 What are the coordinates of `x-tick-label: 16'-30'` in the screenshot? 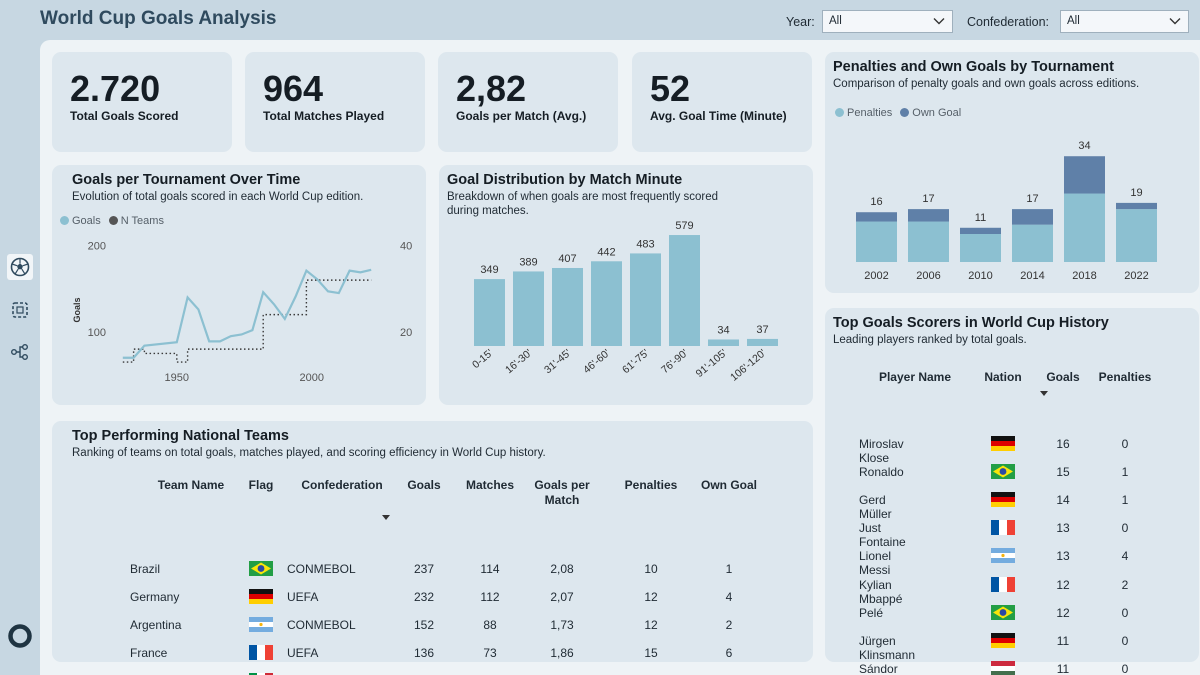 It's located at (518, 361).